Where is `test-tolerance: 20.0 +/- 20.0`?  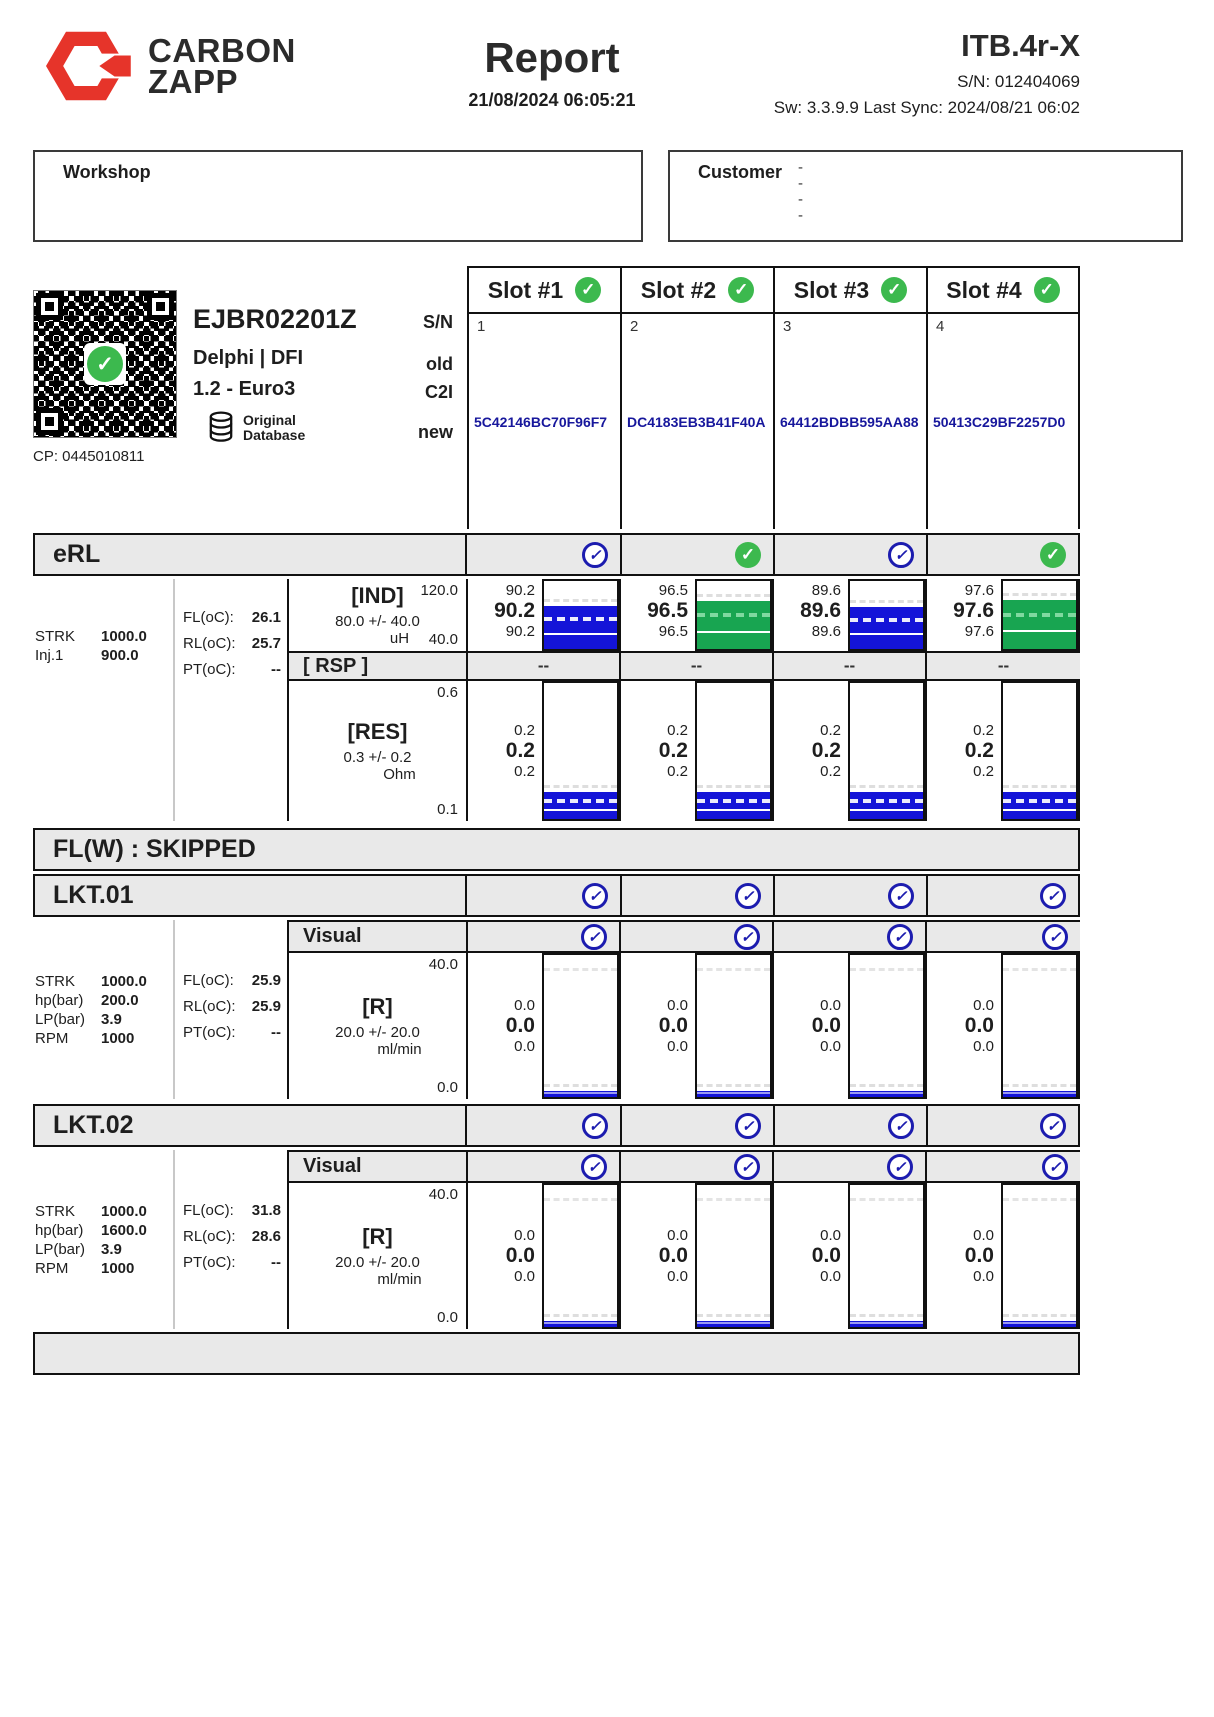
test-tolerance: 20.0 +/- 20.0 is located at coordinates (377, 1262).